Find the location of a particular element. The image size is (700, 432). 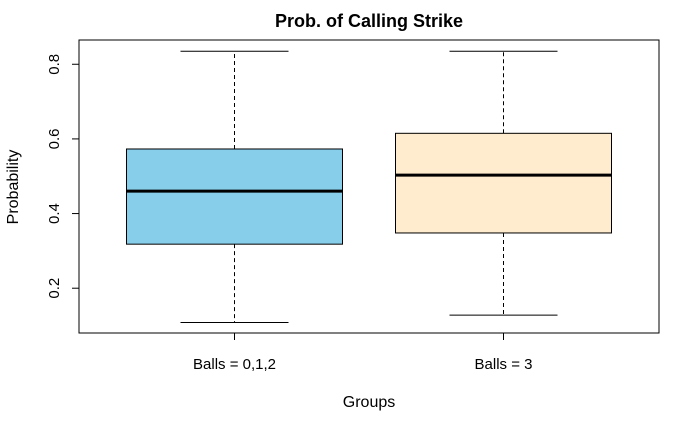

x-axis: Balls = 0,1,2 Balls = 3 is located at coordinates (362, 353).